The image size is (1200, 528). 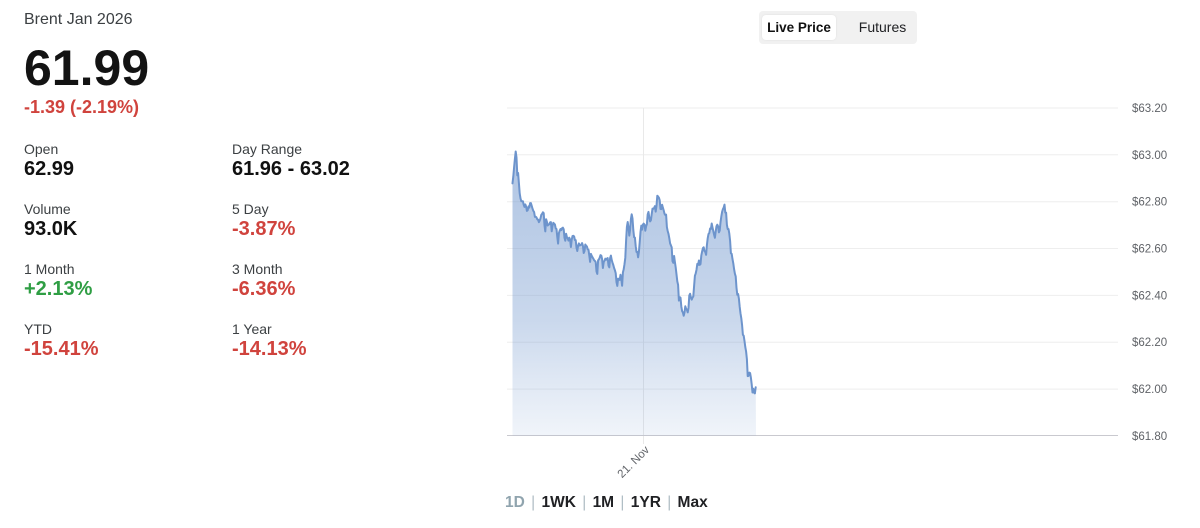 I want to click on svg-text: $62.80, so click(x=1149, y=203).